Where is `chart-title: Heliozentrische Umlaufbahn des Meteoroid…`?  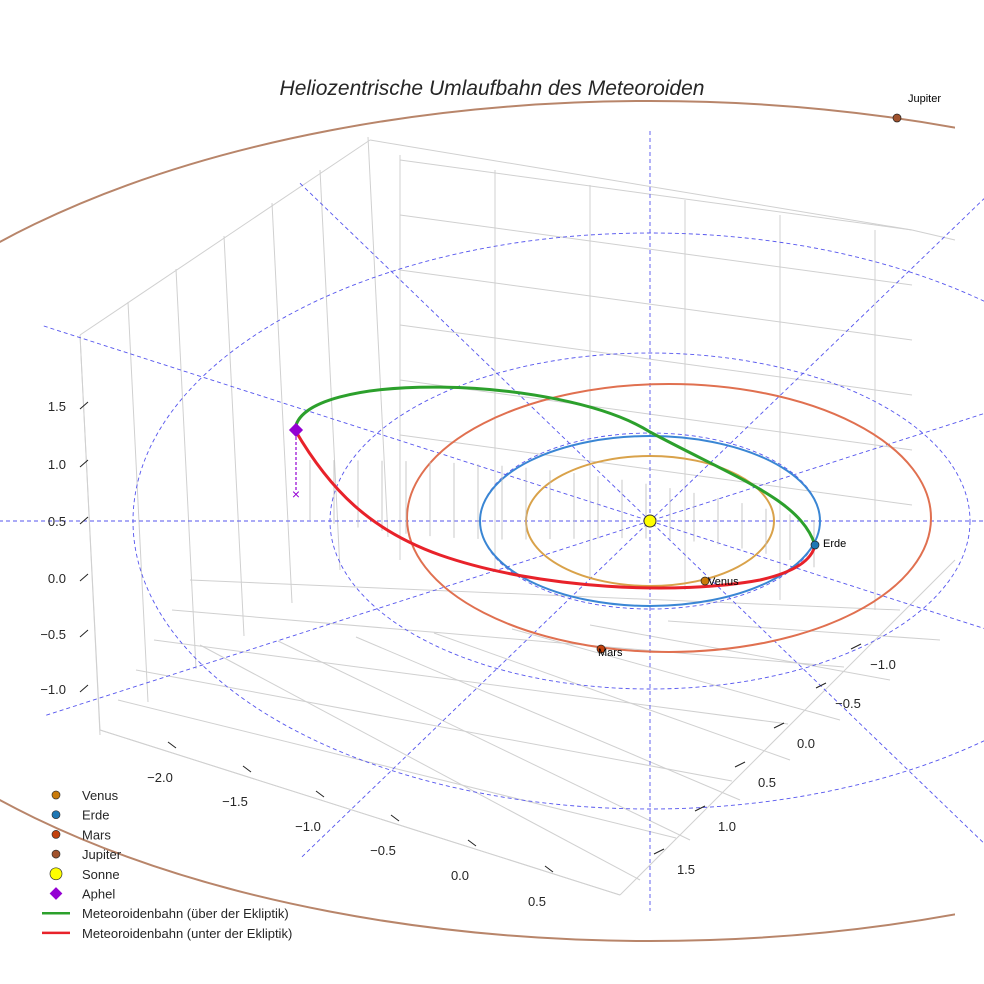 chart-title: Heliozentrische Umlaufbahn des Meteoroid… is located at coordinates (492, 88).